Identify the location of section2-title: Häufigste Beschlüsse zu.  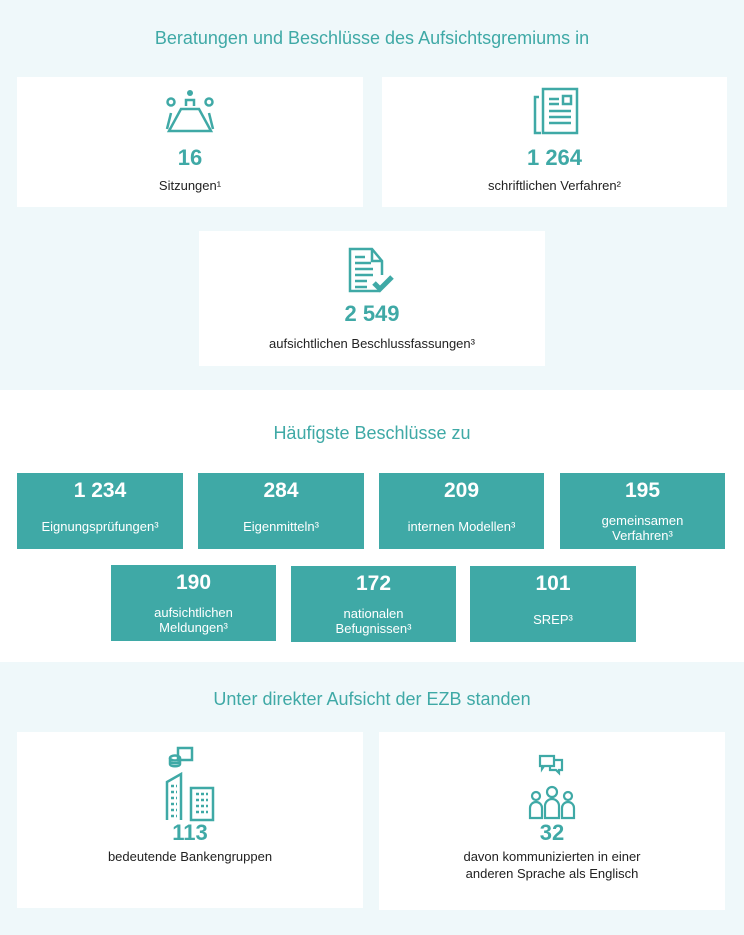
(372, 433).